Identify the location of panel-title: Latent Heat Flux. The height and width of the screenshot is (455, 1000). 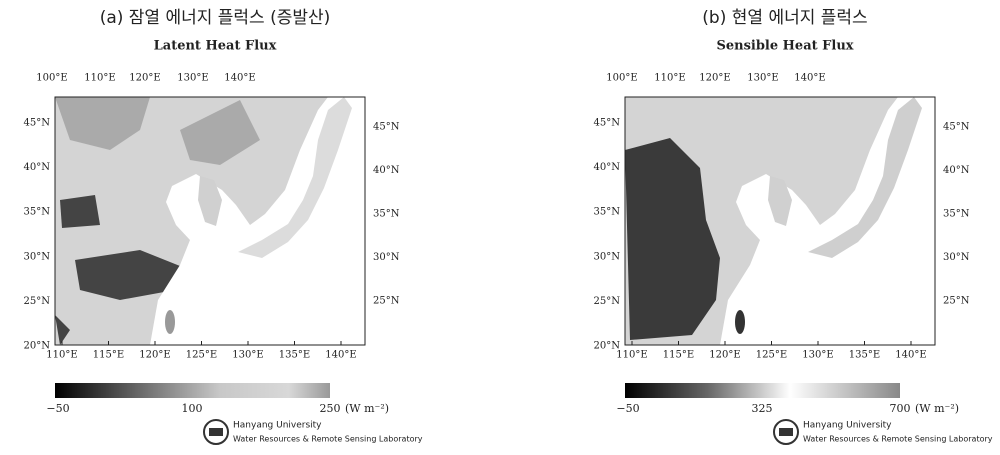
(215, 46).